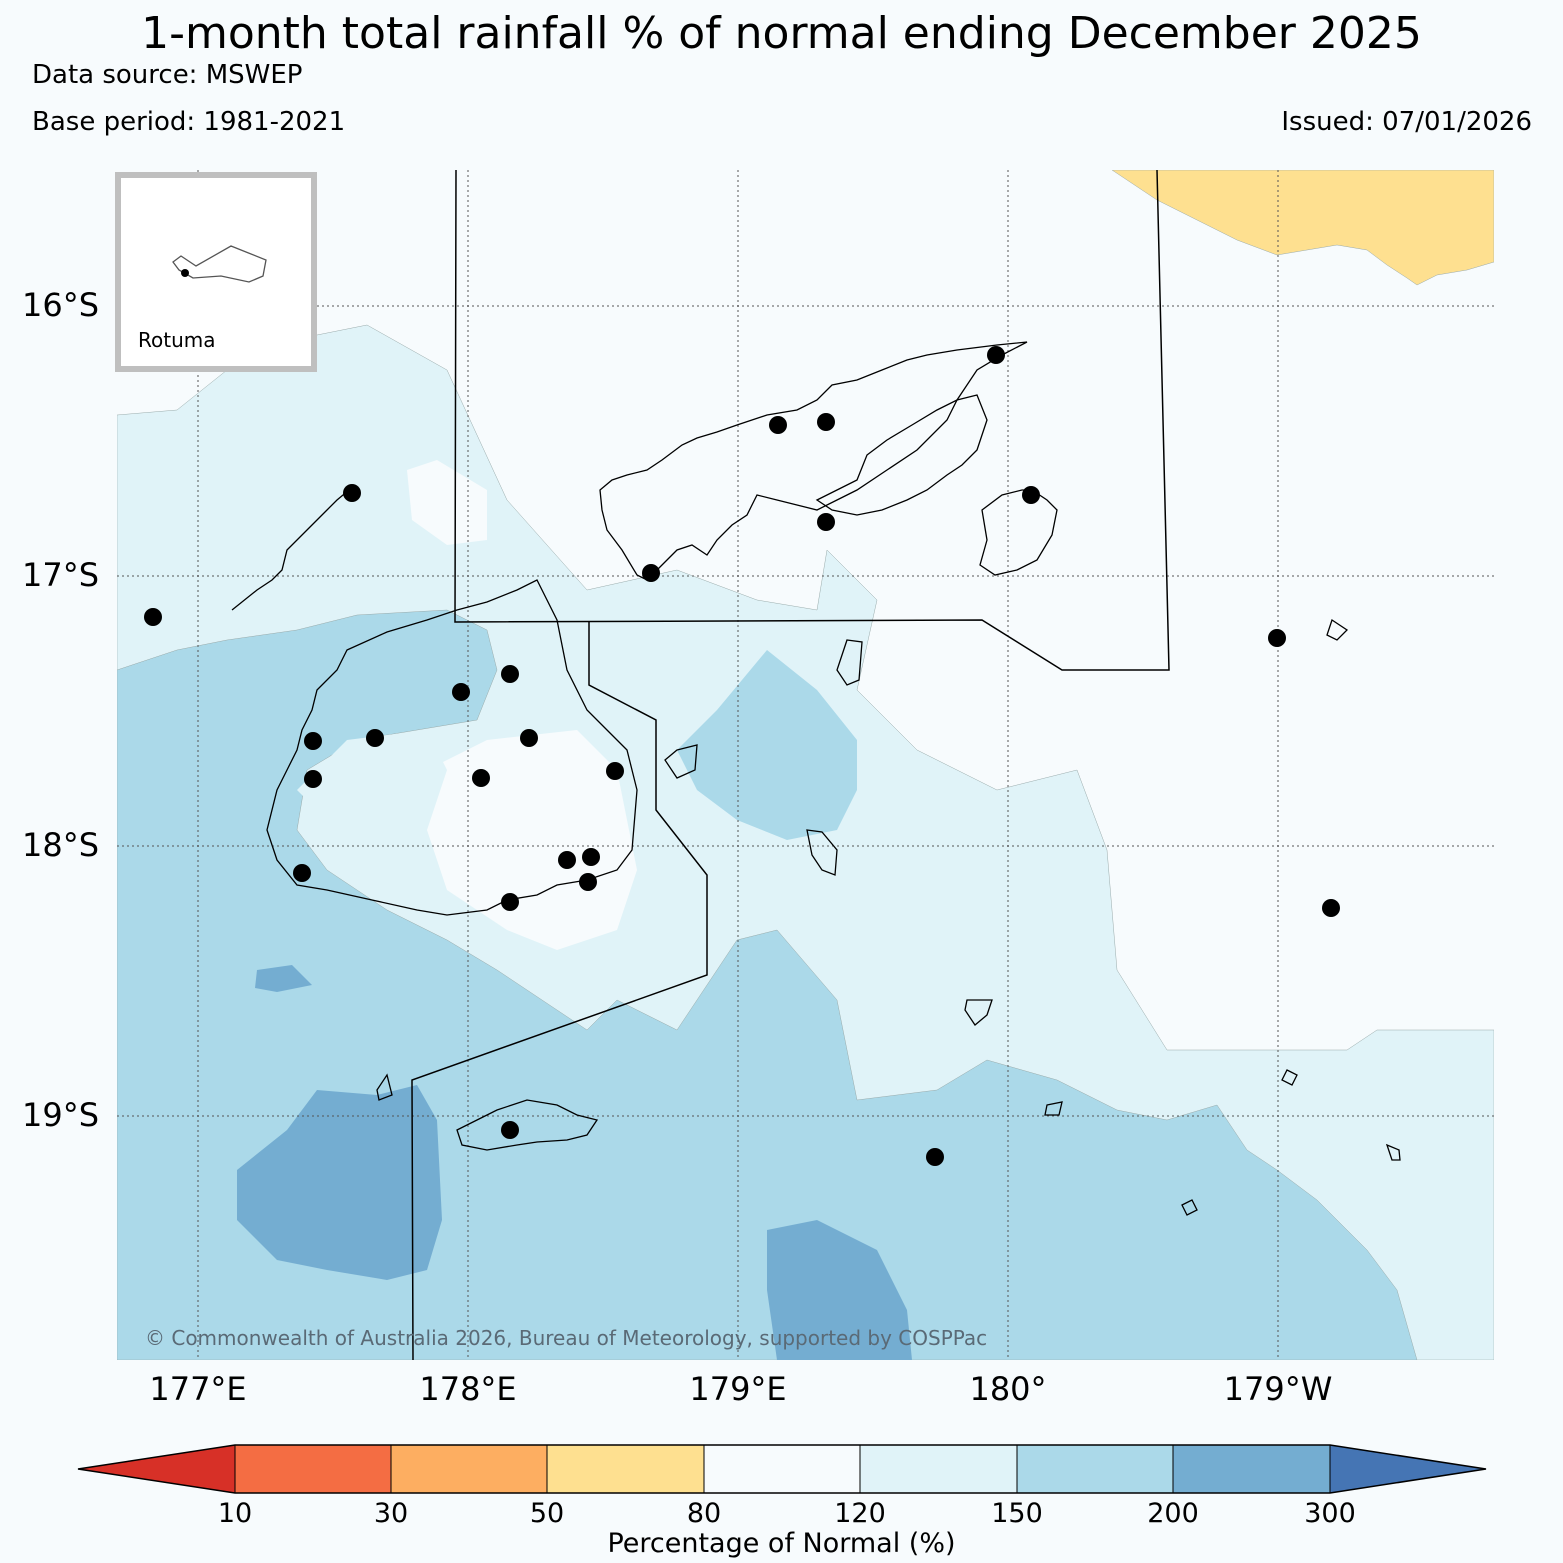  Describe the element at coordinates (1330, 1513) in the screenshot. I see `colorbar-tick-300: 300` at that location.